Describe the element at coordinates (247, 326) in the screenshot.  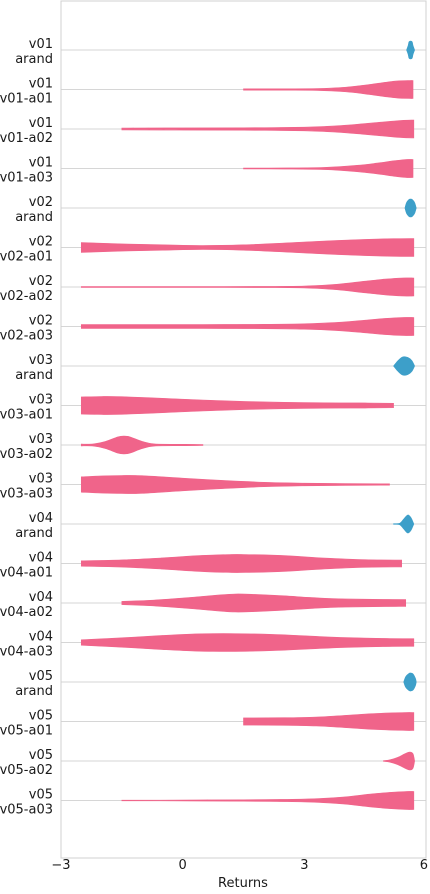
I see `violin-v02-a03` at that location.